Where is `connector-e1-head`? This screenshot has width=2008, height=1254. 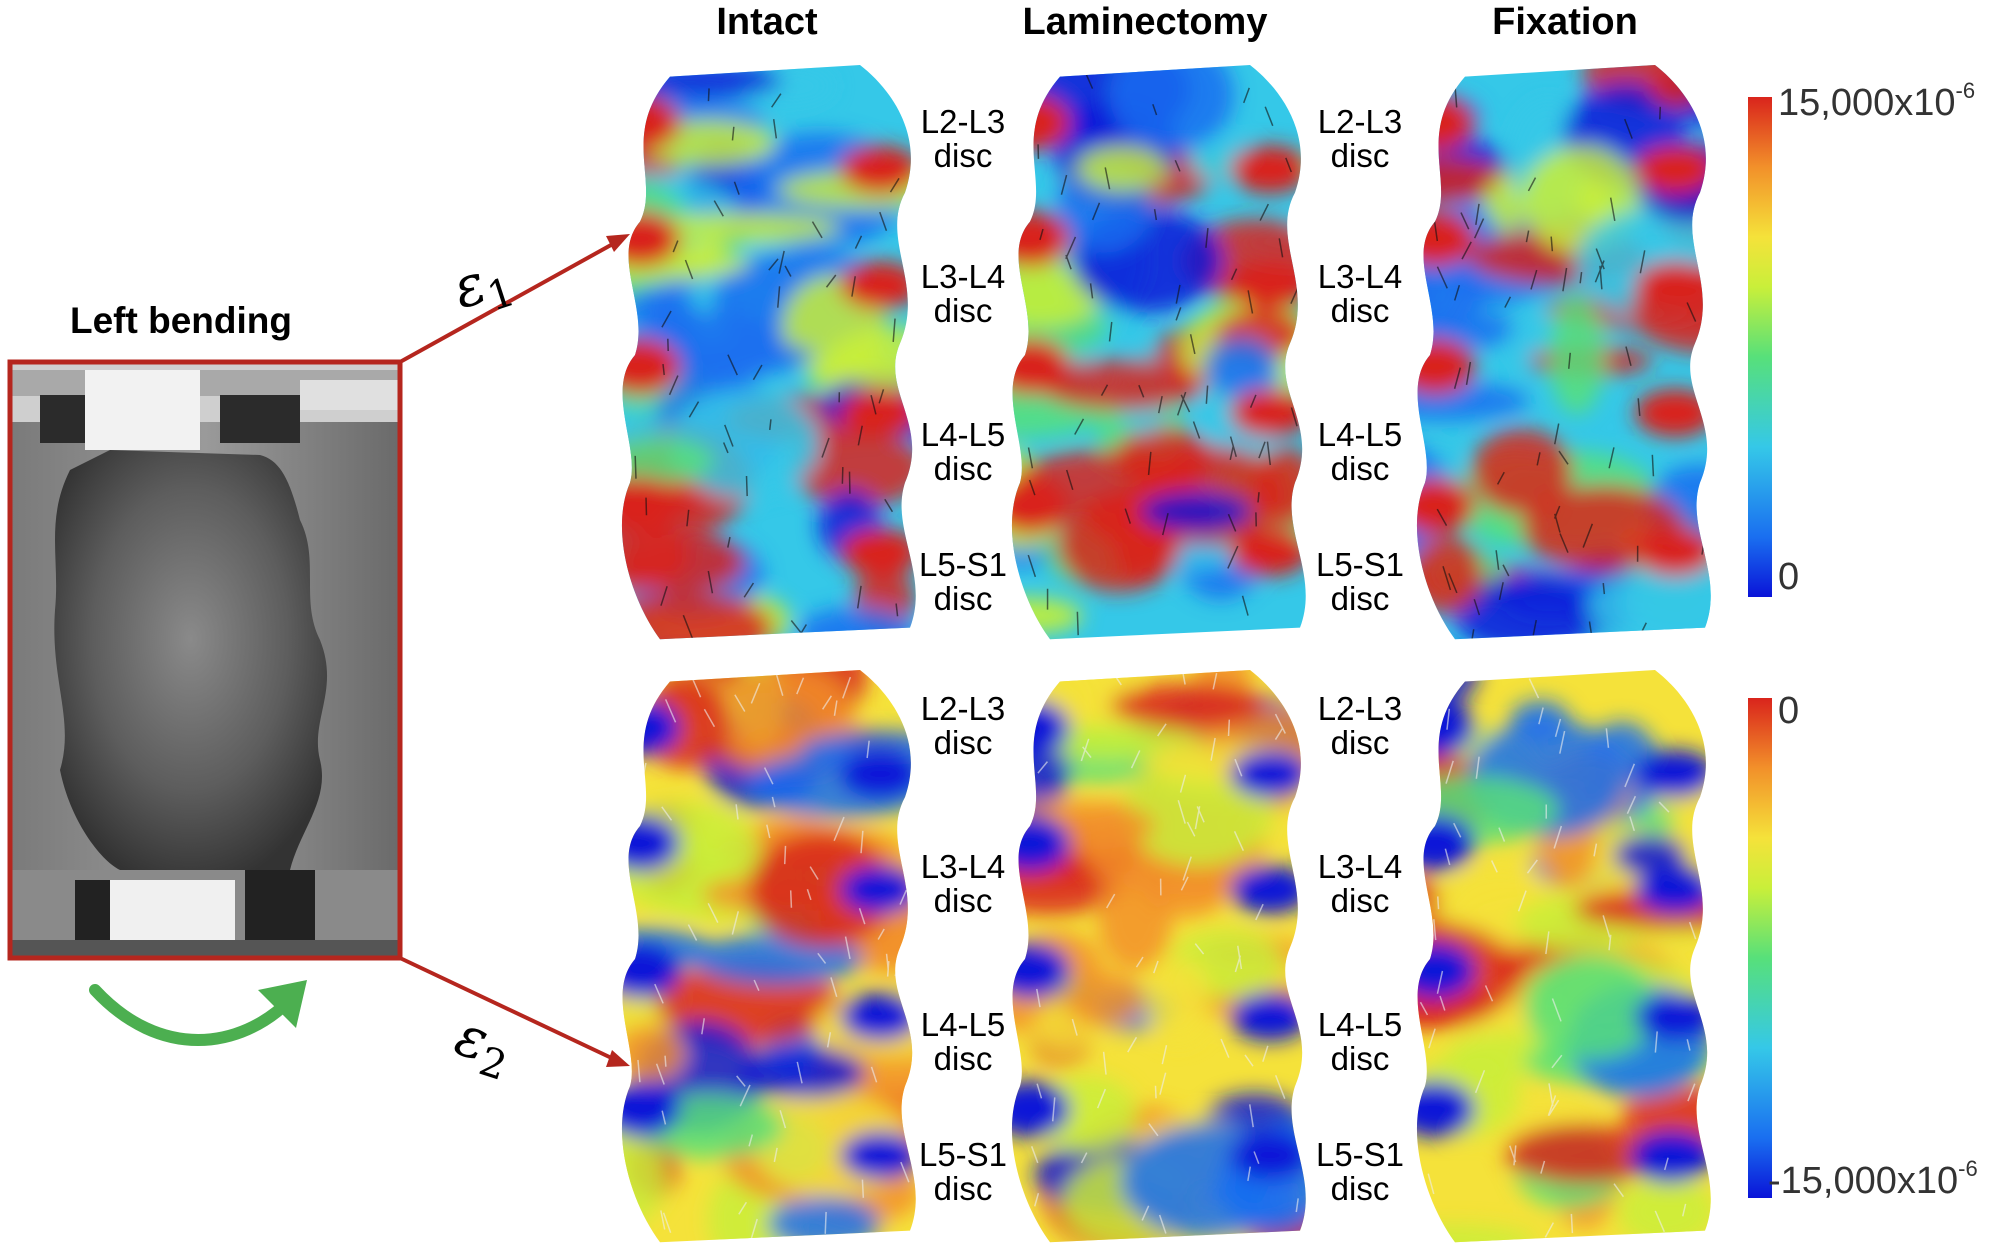
connector-e1-head is located at coordinates (618, 243).